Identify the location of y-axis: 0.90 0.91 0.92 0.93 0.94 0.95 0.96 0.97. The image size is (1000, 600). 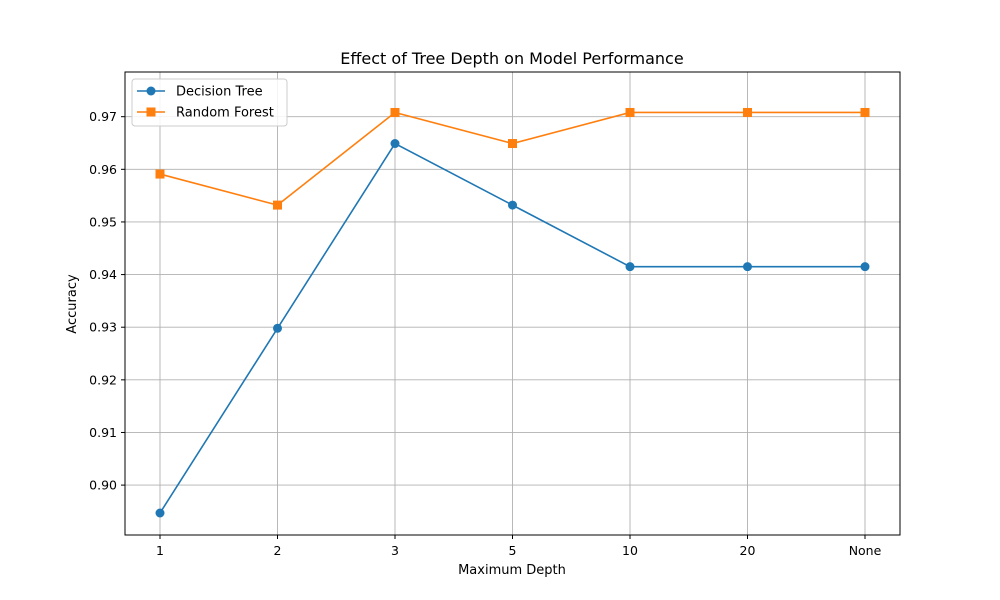
(107, 301).